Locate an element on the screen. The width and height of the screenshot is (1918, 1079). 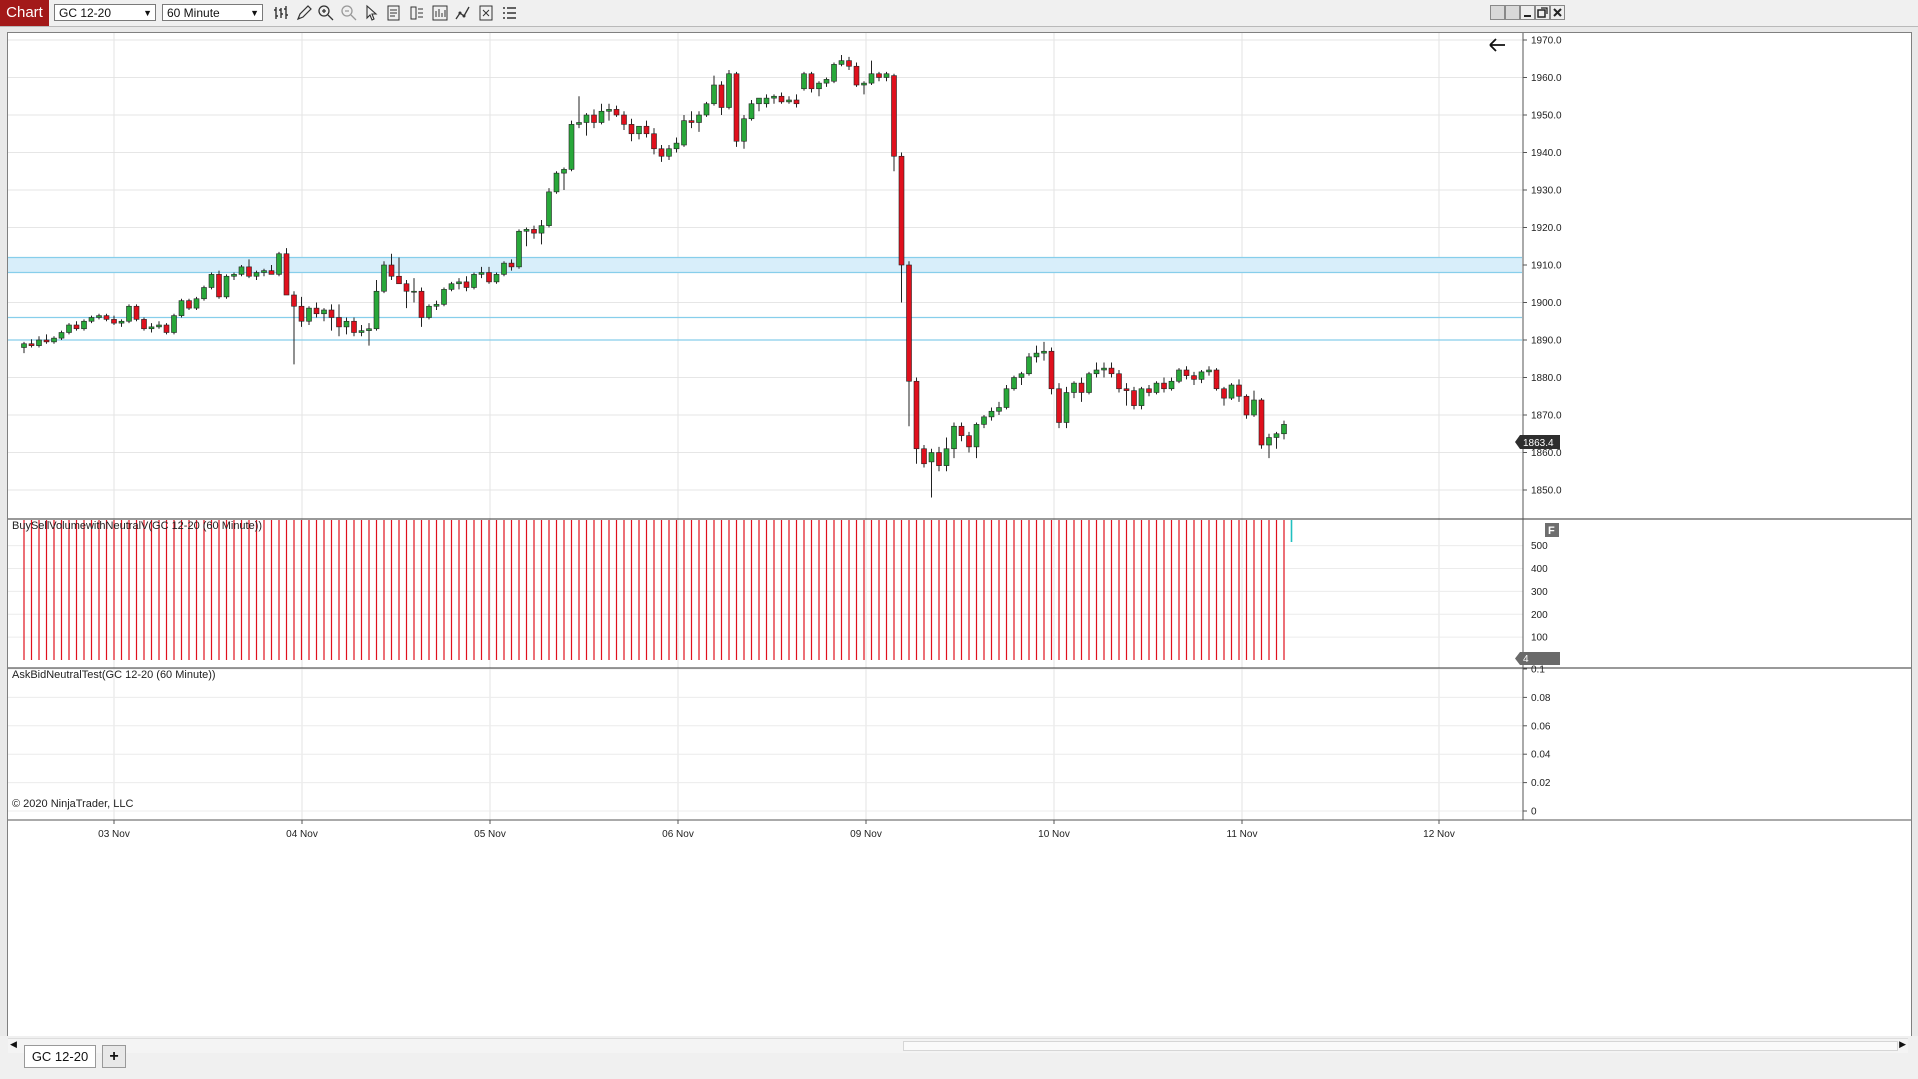
add-tab-button: + is located at coordinates (114, 1056).